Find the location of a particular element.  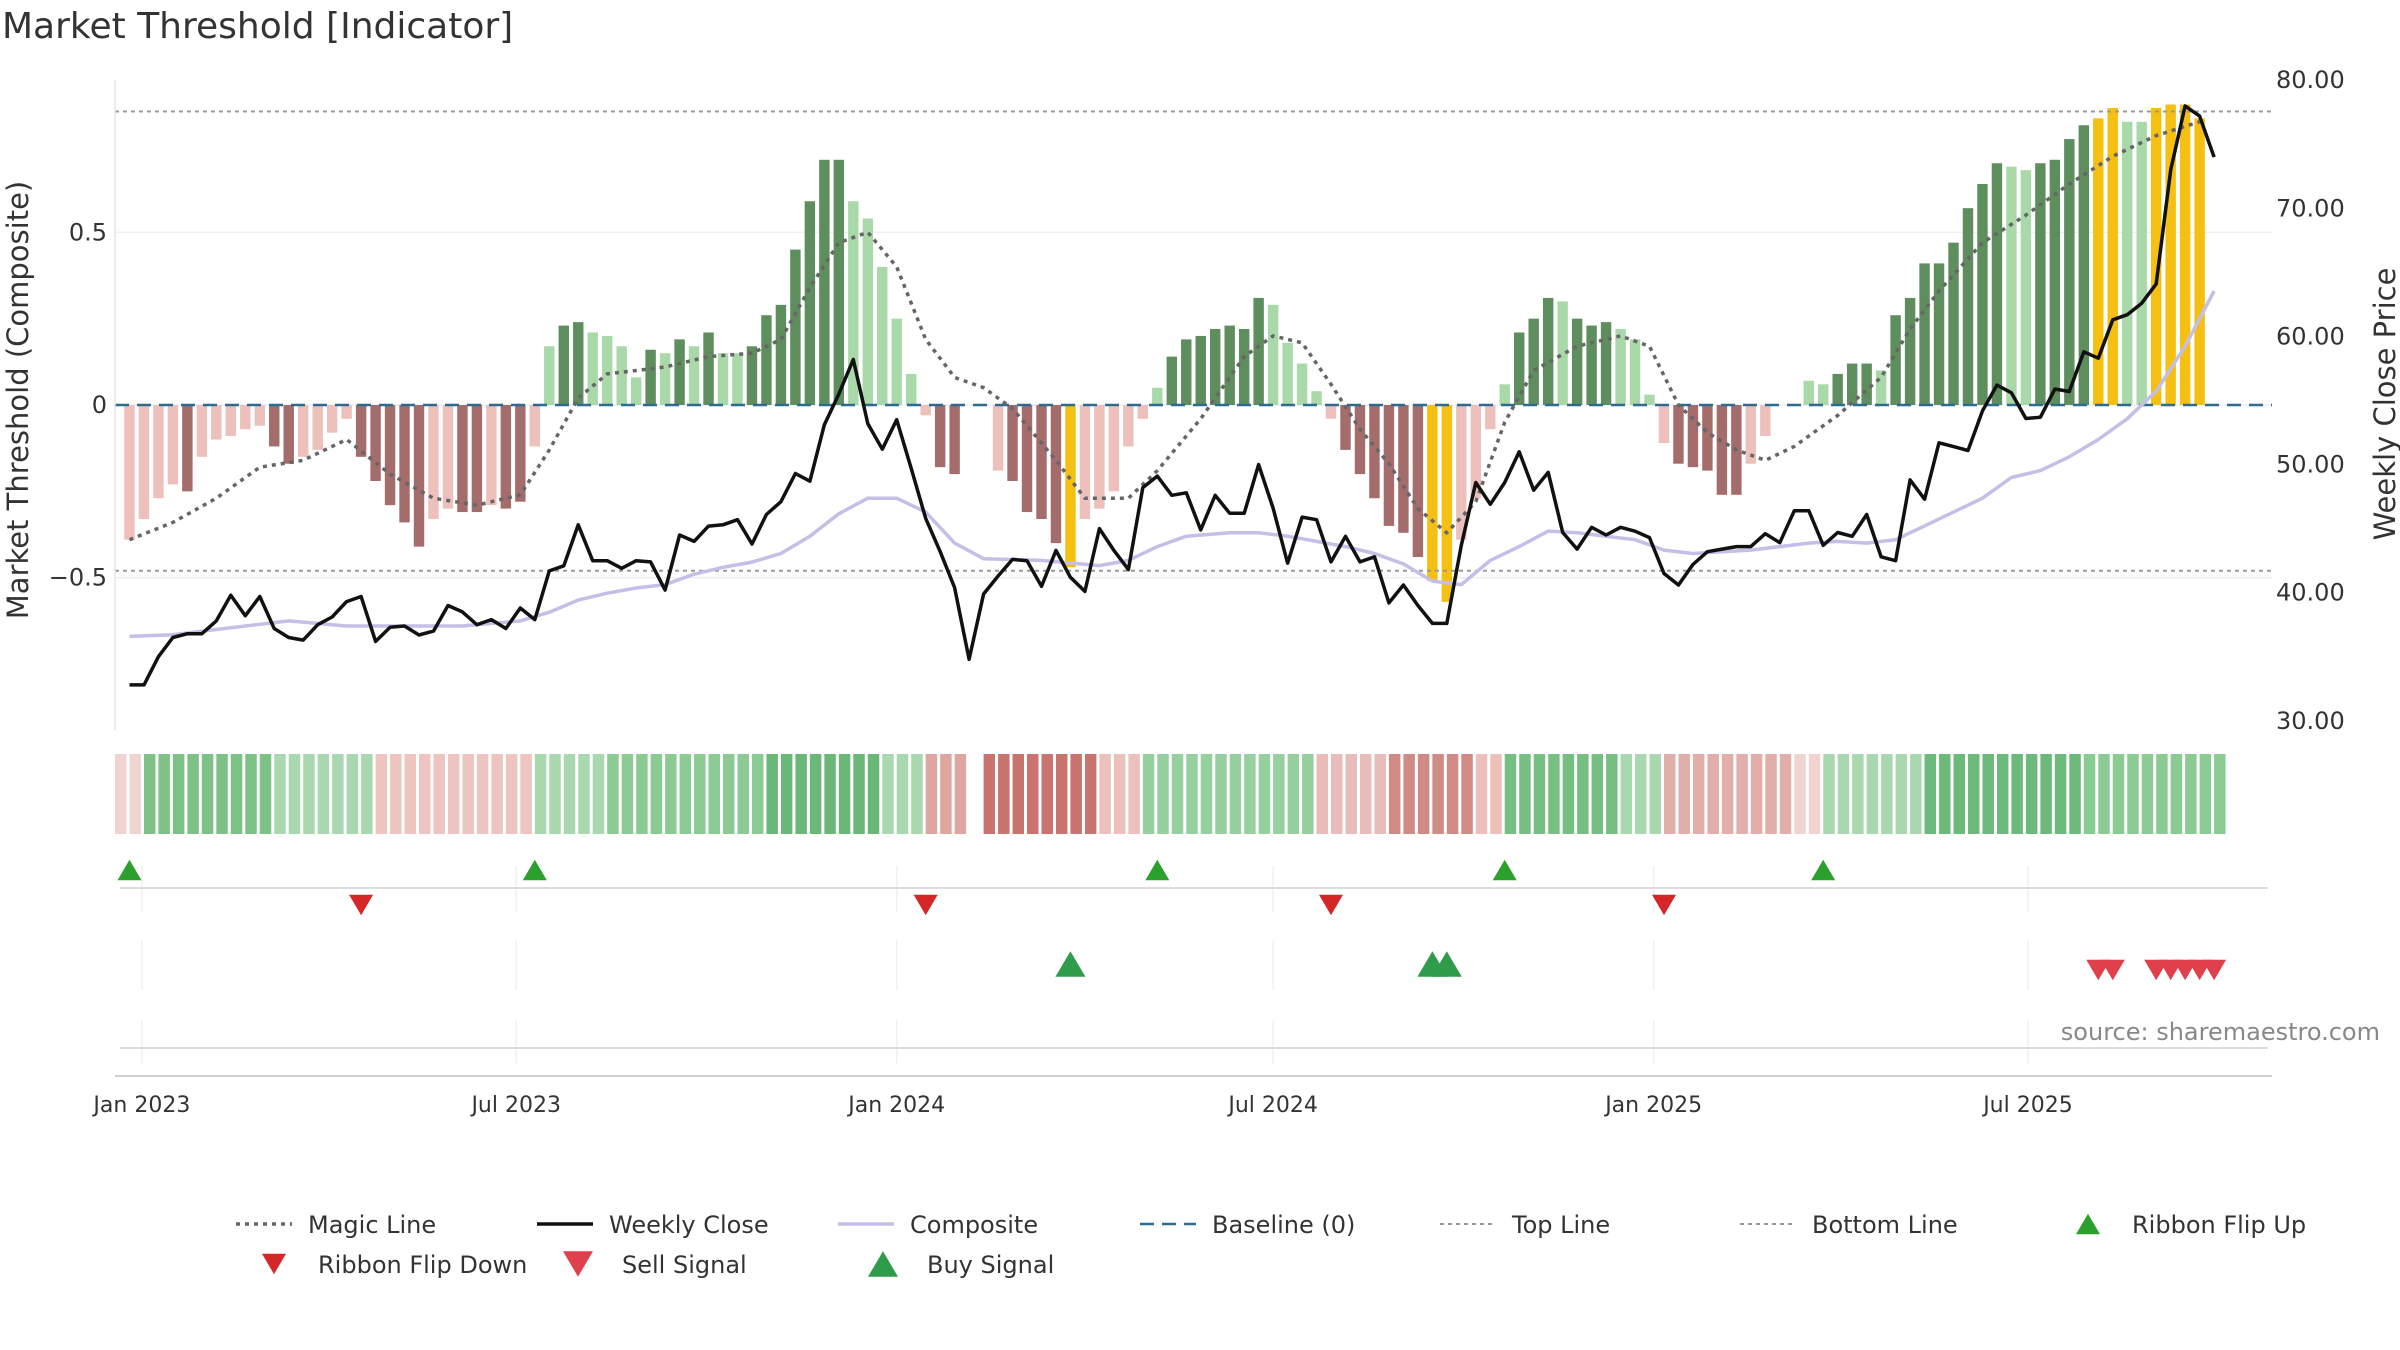

y-right-tick-label: 40.00 is located at coordinates (2310, 593).